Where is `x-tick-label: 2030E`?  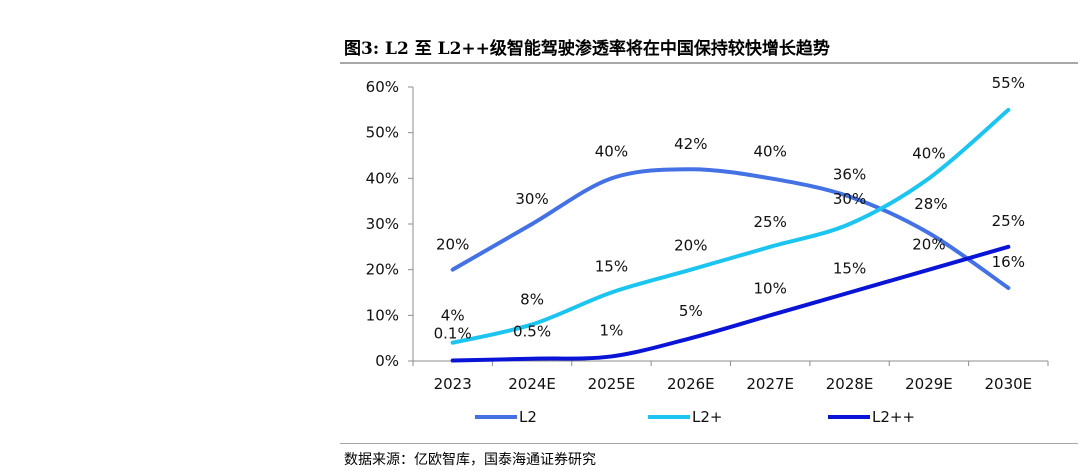
x-tick-label: 2030E is located at coordinates (1008, 384).